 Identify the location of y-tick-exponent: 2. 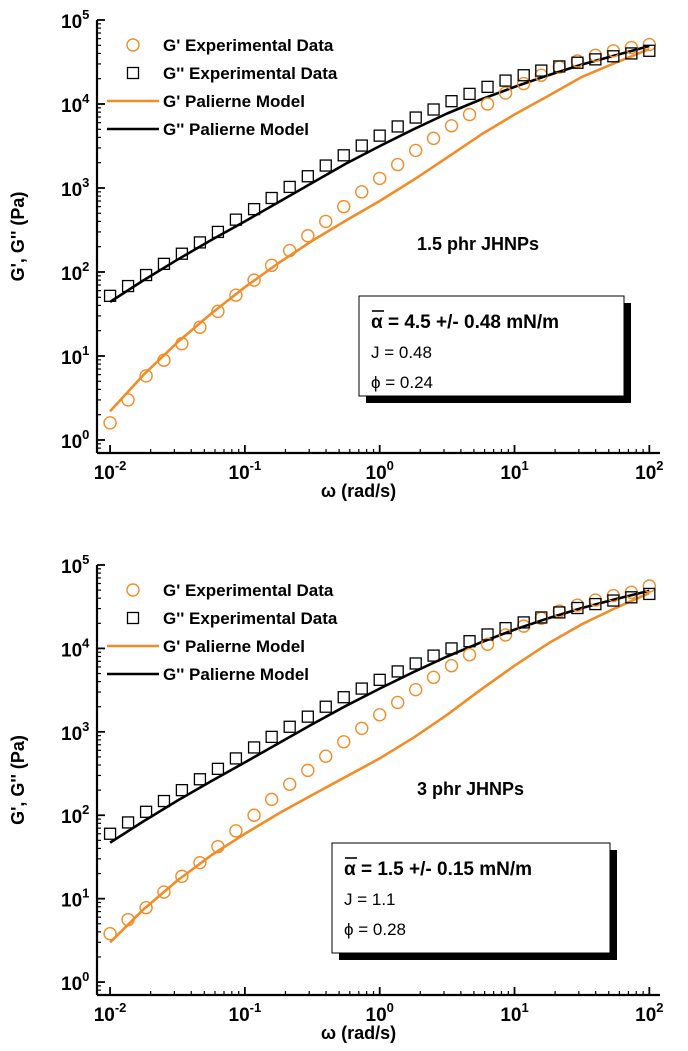
(85, 266).